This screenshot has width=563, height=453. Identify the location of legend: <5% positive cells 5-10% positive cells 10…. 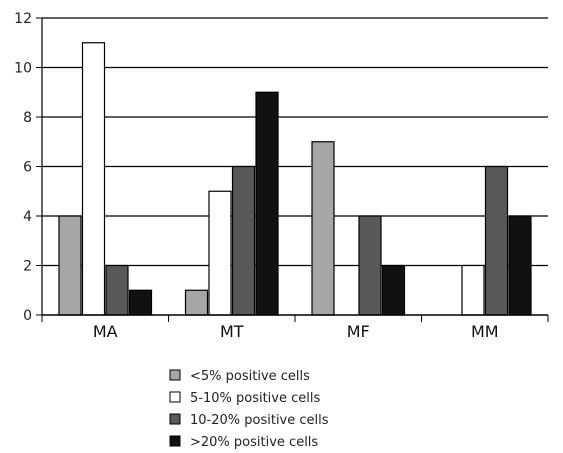
(249, 409).